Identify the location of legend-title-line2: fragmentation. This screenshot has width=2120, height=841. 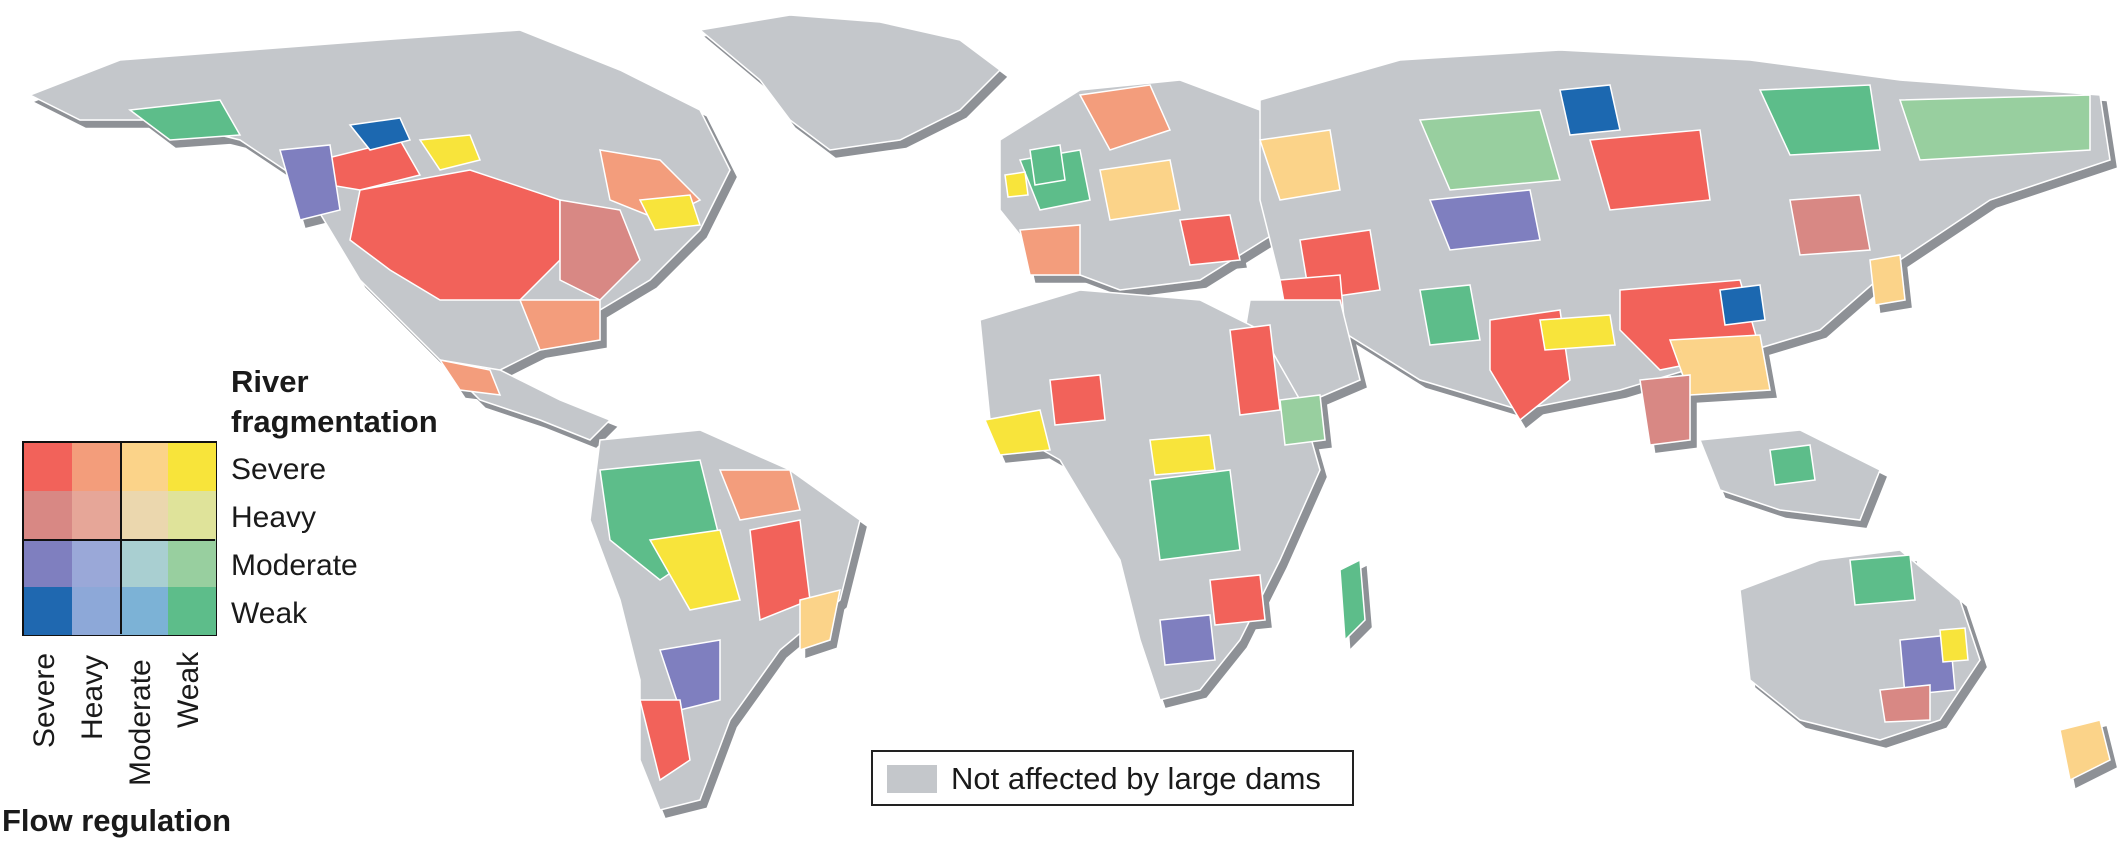
(334, 421).